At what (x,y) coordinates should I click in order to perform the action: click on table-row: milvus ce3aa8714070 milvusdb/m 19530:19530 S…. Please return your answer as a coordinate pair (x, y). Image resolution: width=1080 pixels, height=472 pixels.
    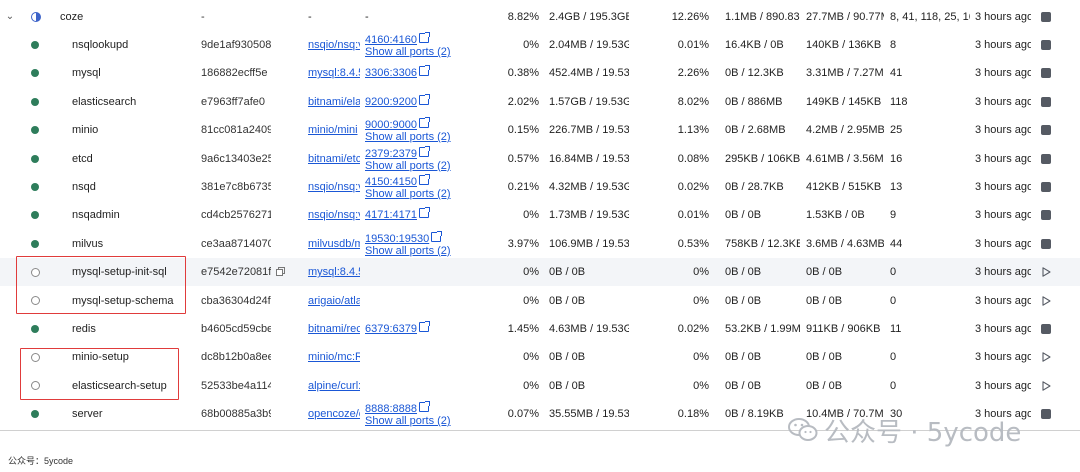
    Looking at the image, I should click on (540, 244).